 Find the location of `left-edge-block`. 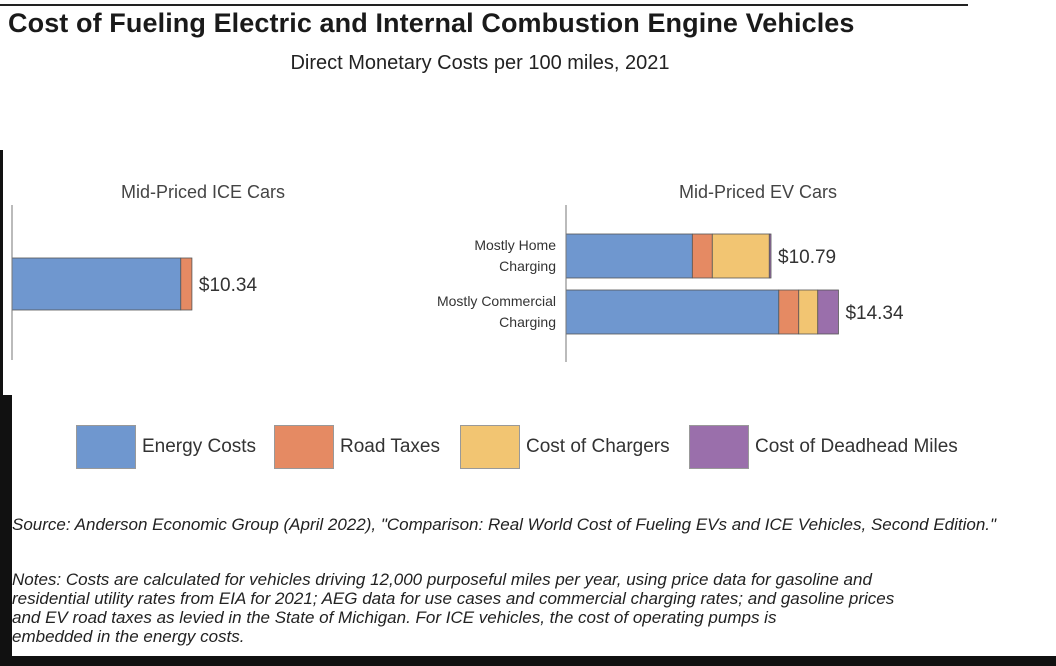

left-edge-block is located at coordinates (6, 530).